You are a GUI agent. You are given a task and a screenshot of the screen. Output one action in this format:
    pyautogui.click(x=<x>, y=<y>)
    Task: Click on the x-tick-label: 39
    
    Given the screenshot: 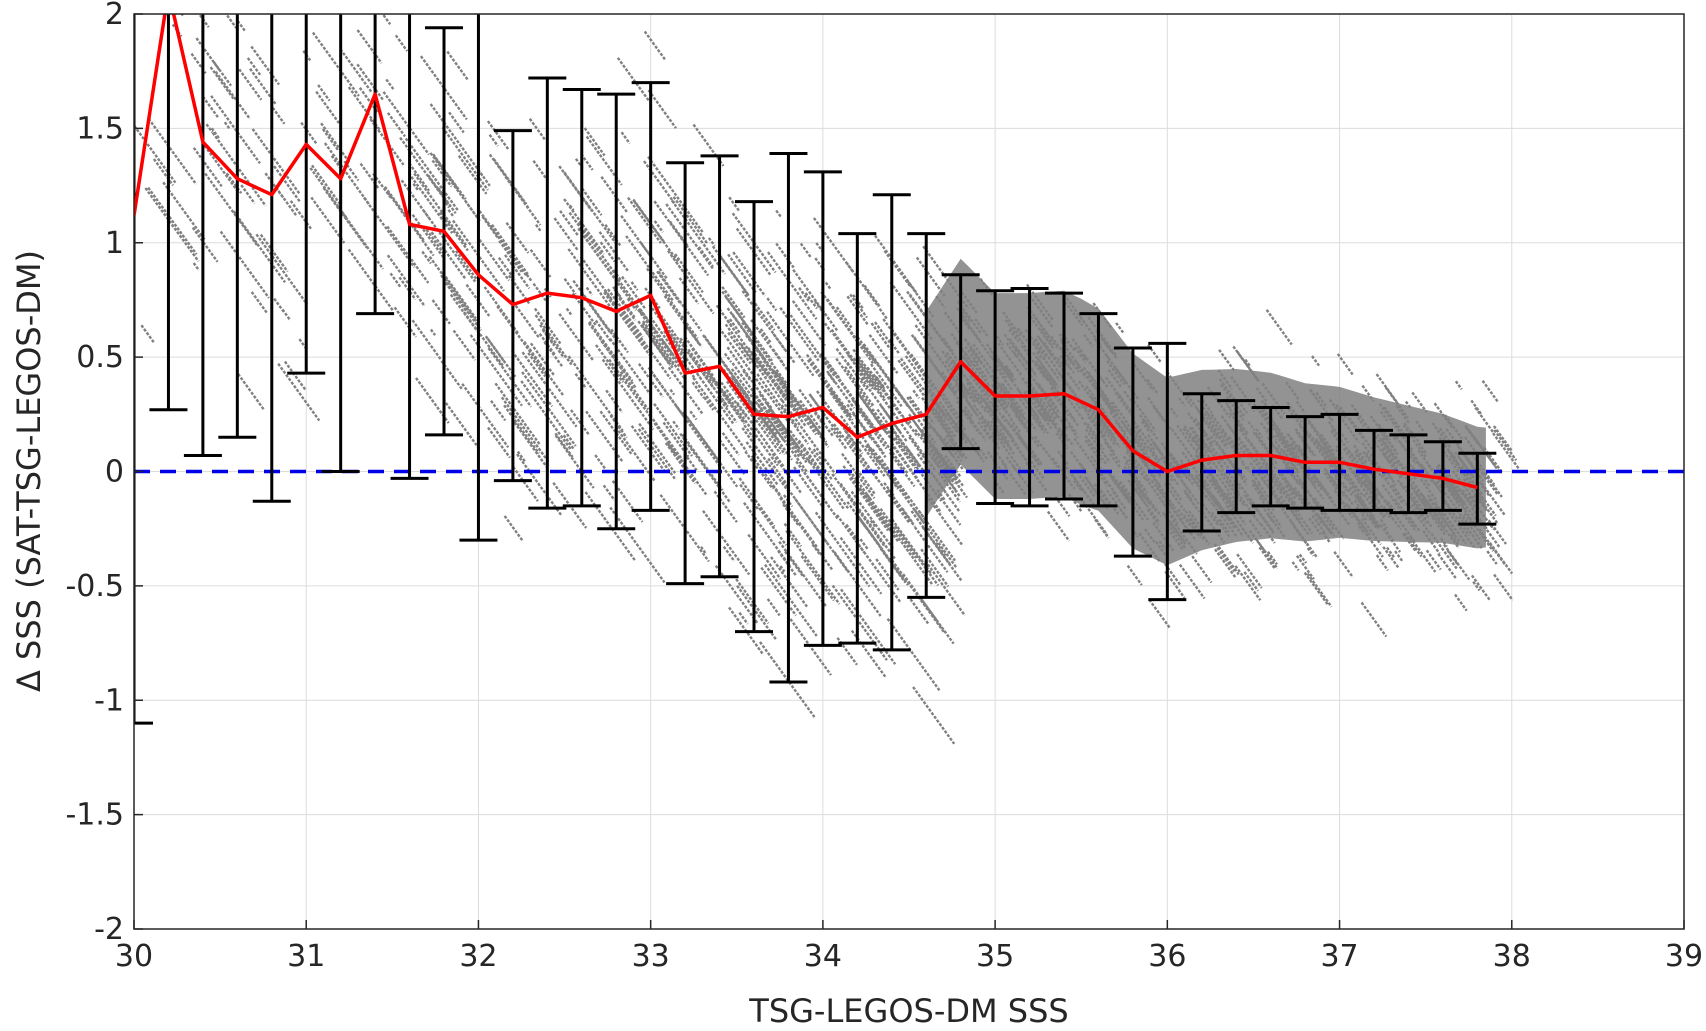 What is the action you would take?
    pyautogui.click(x=1684, y=956)
    